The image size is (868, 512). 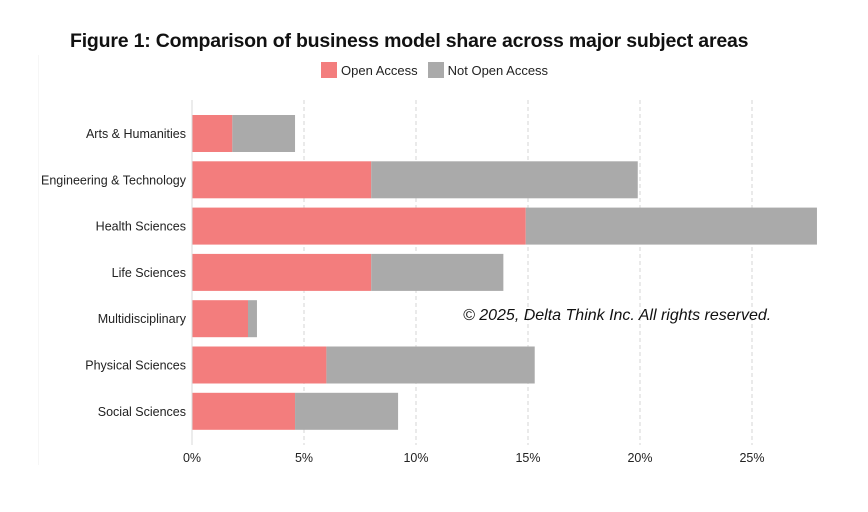 What do you see at coordinates (415, 458) in the screenshot?
I see `x-tick-label: 10%` at bounding box center [415, 458].